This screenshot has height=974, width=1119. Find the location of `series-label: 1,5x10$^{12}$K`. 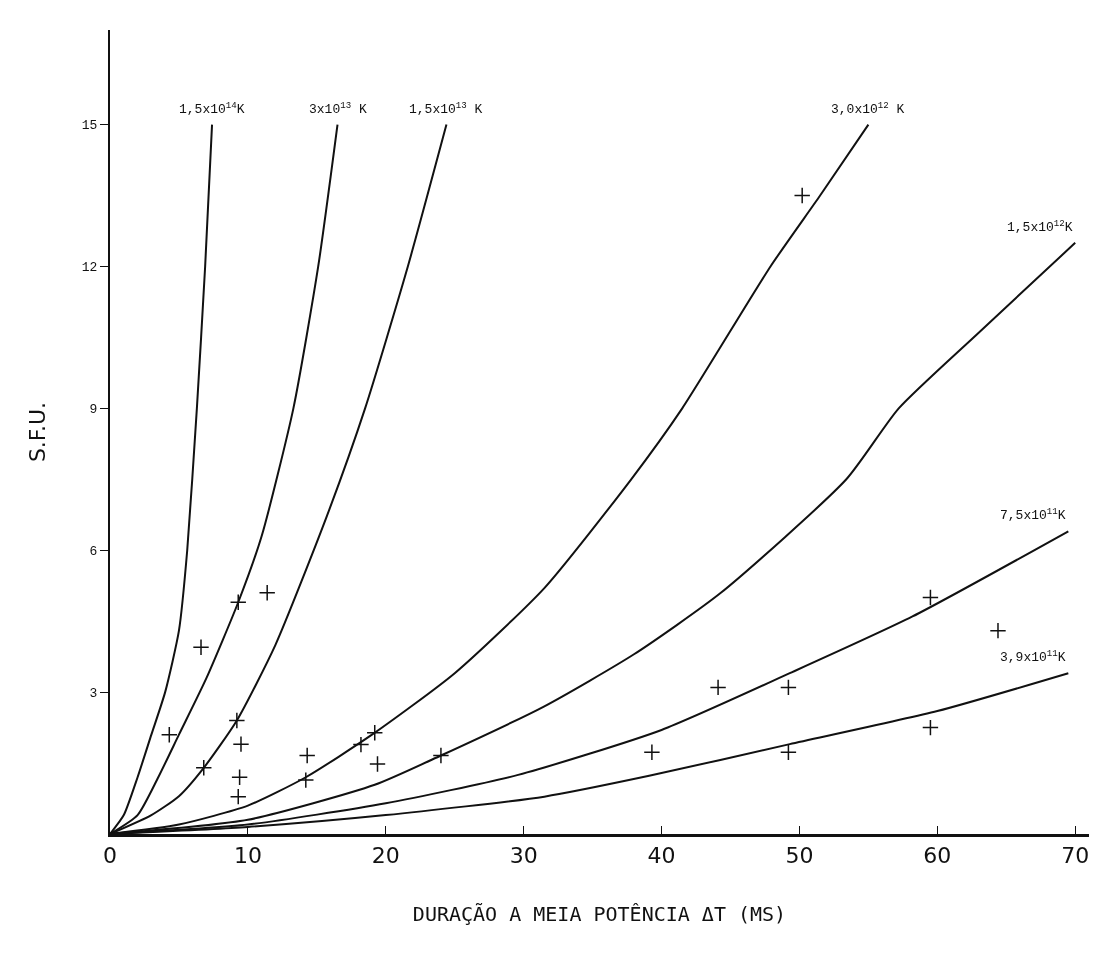

series-label: 1,5x10$^{12}$K is located at coordinates (1040, 227).